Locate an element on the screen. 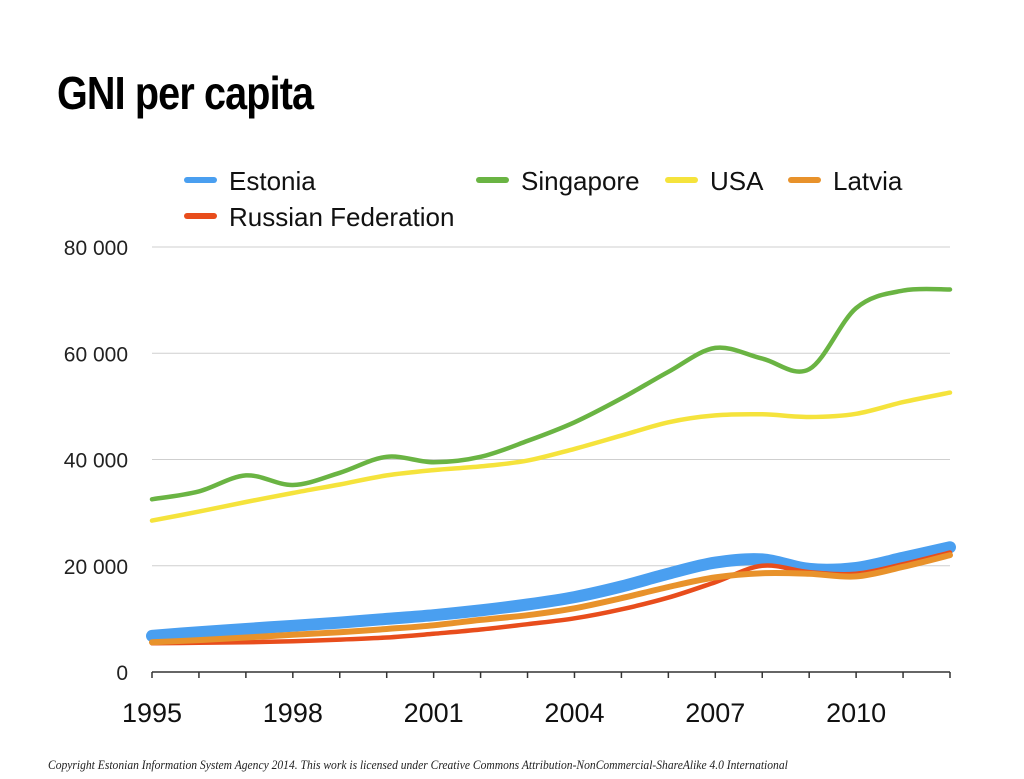 This screenshot has width=1024, height=779. legend-label-singapore: Singapore is located at coordinates (580, 181).